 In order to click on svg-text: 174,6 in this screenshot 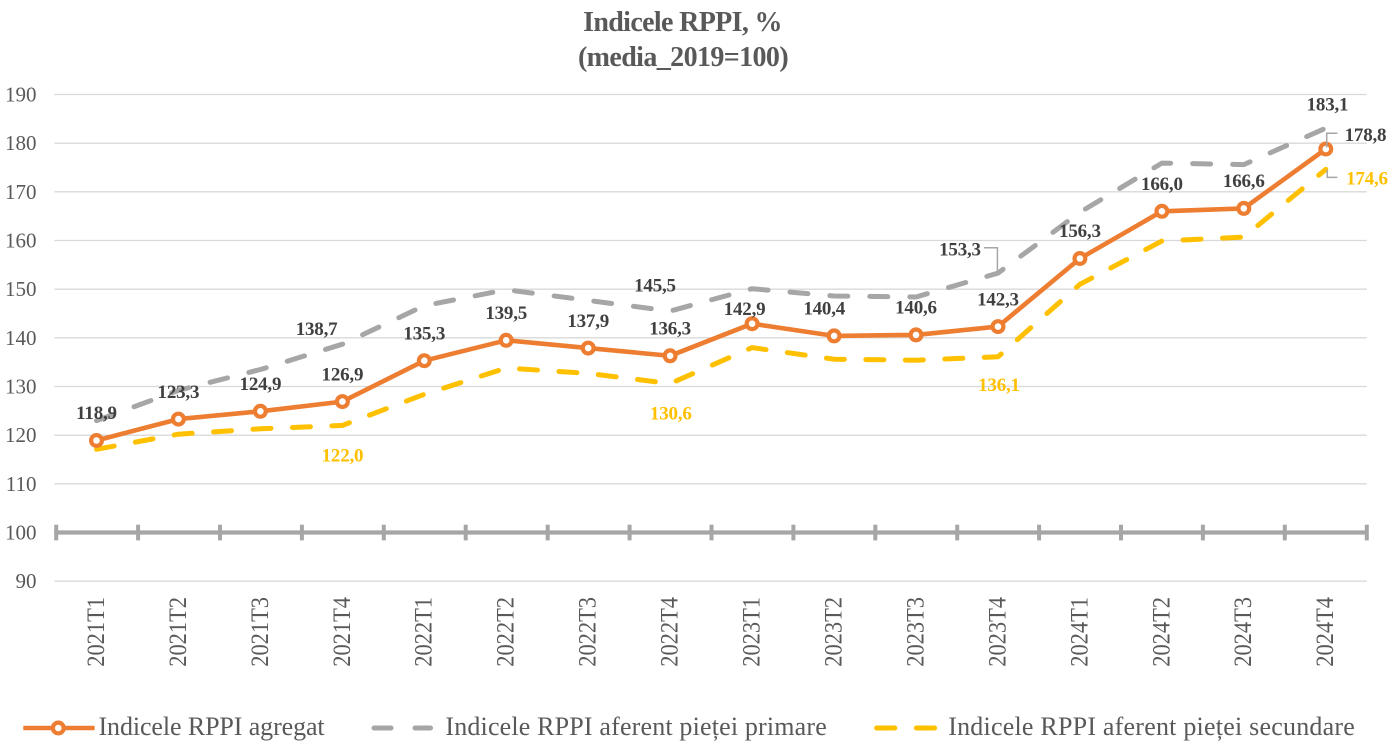, I will do `click(1367, 179)`.